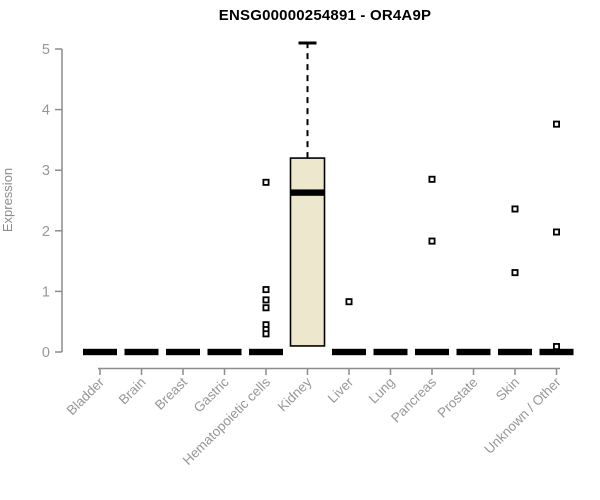 The width and height of the screenshot is (600, 500). I want to click on y-tick-label: 2, so click(46, 232).